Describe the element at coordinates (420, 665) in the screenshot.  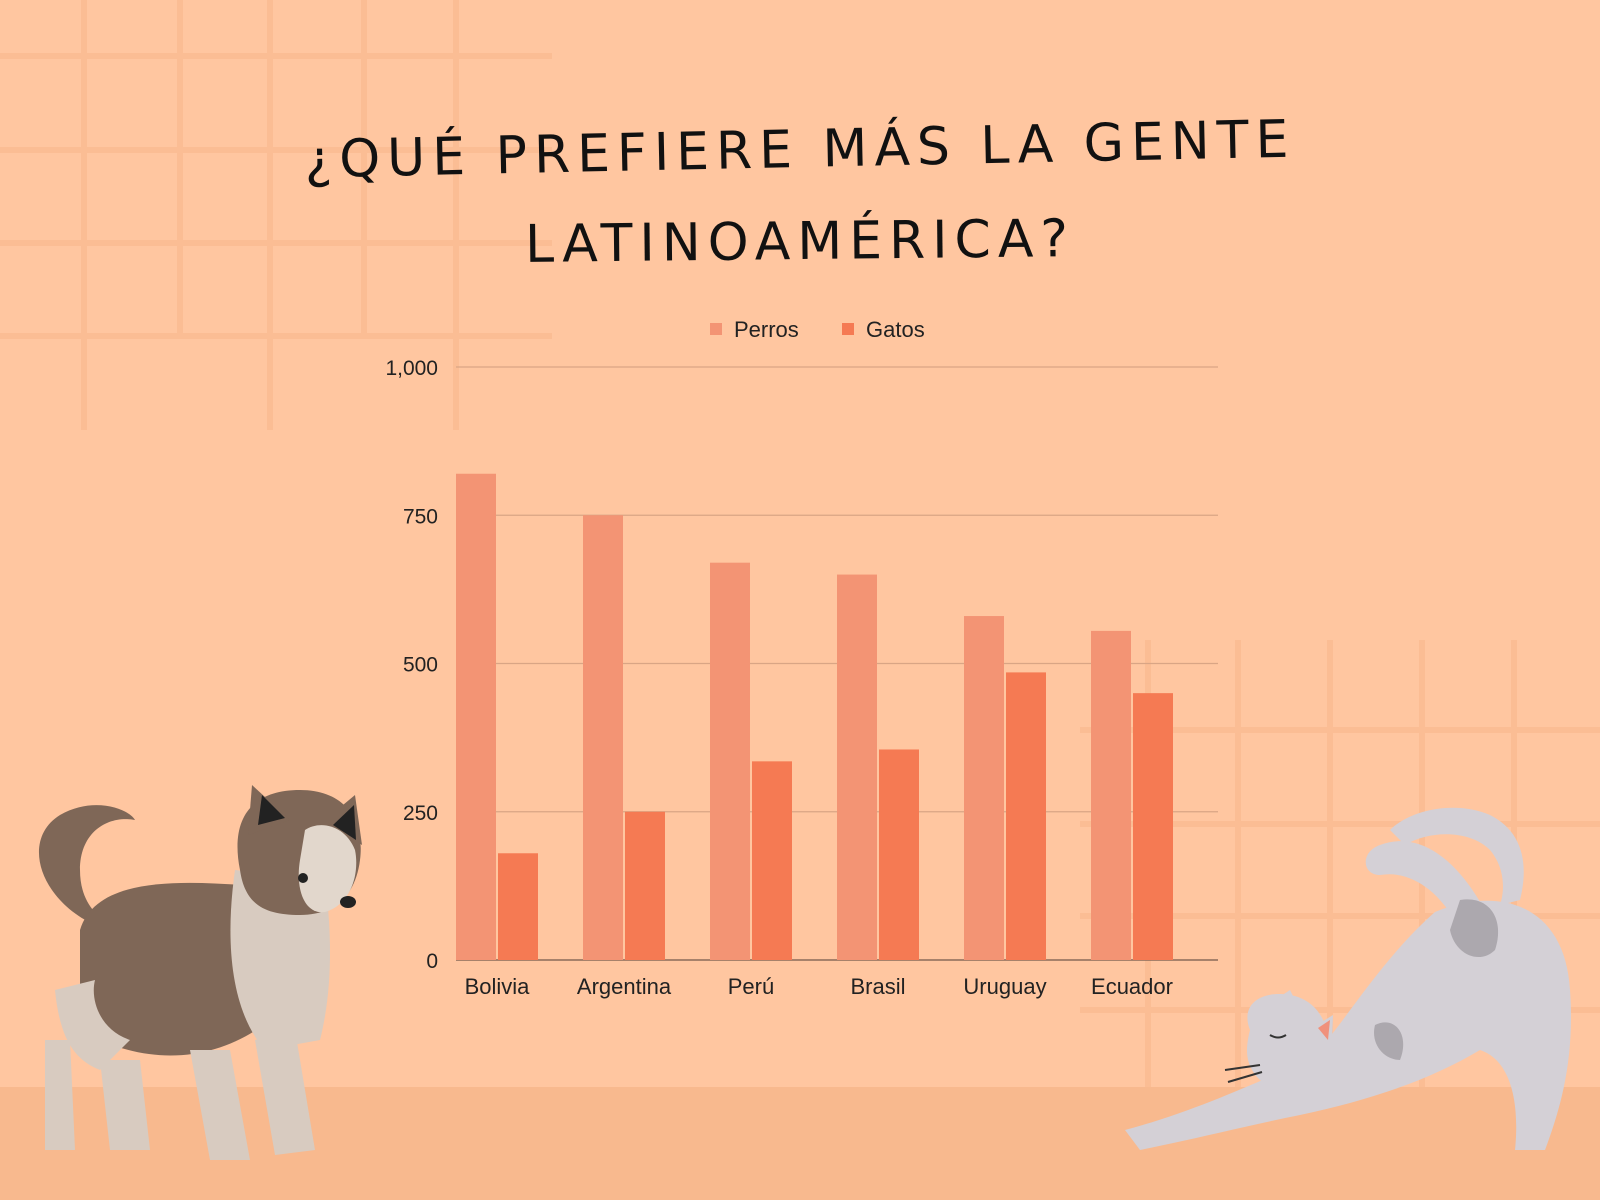
I see `y-tick-label: 500` at that location.